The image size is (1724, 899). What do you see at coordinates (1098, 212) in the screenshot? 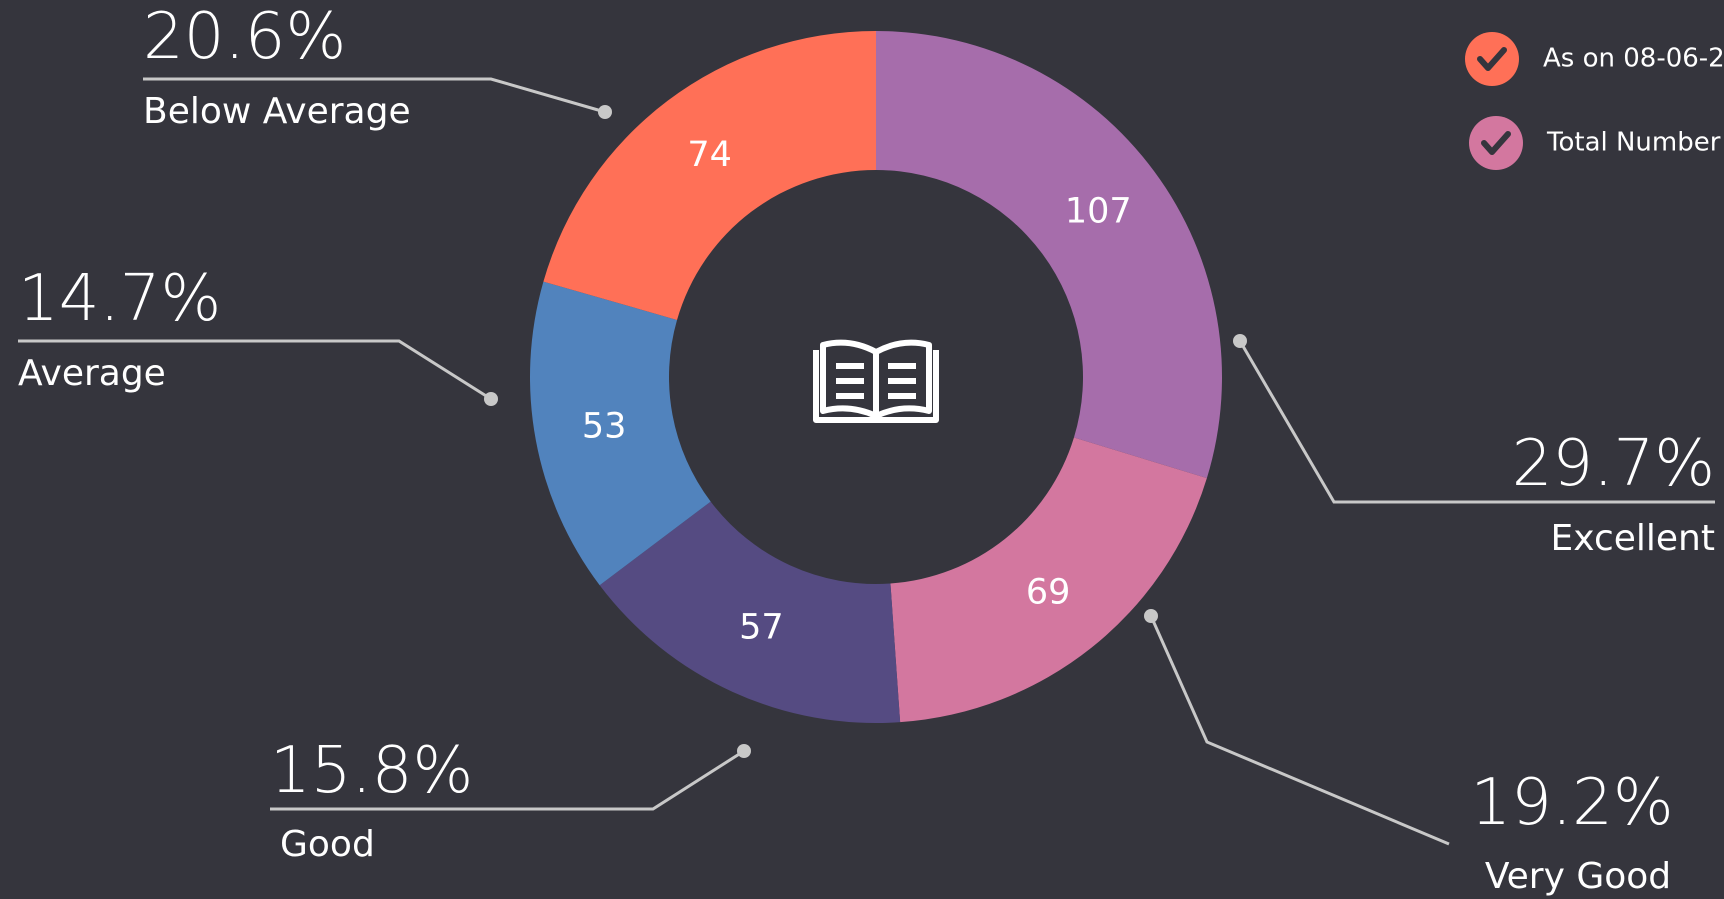
I see `value-label: 107` at bounding box center [1098, 212].